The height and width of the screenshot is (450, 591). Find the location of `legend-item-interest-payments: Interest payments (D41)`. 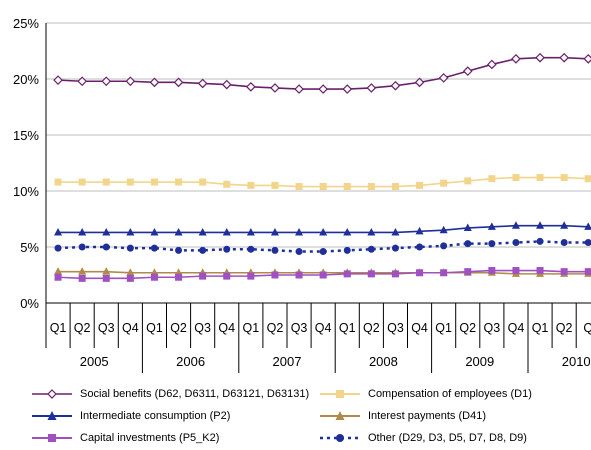

legend-item-interest-payments: Interest payments (D41) is located at coordinates (402, 416).